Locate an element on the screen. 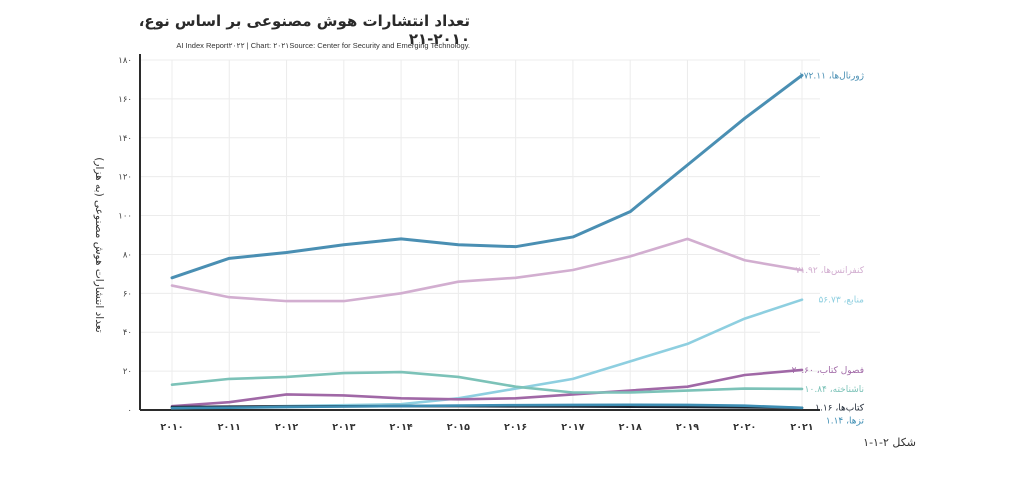 The image size is (1024, 504). x-tick-label: ۲۰۱۰ is located at coordinates (171, 427).